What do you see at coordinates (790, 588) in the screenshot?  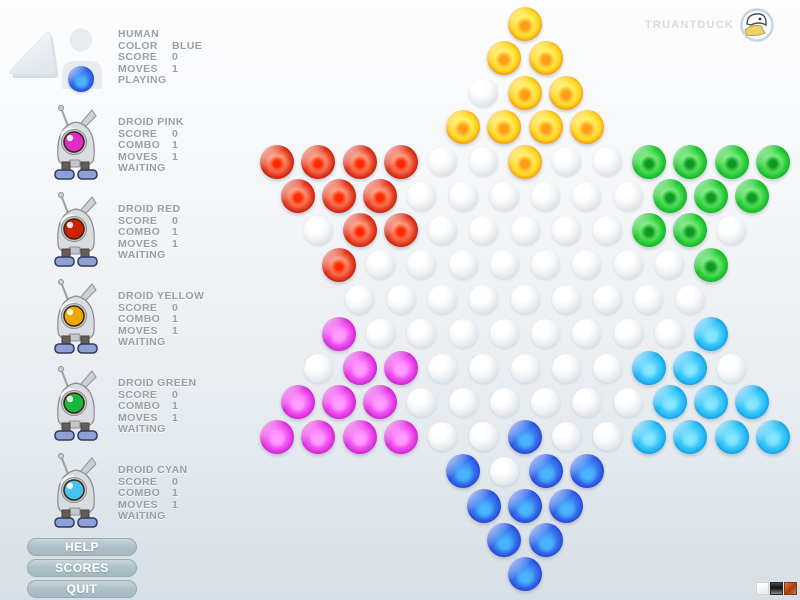 I see `swatch-orange` at bounding box center [790, 588].